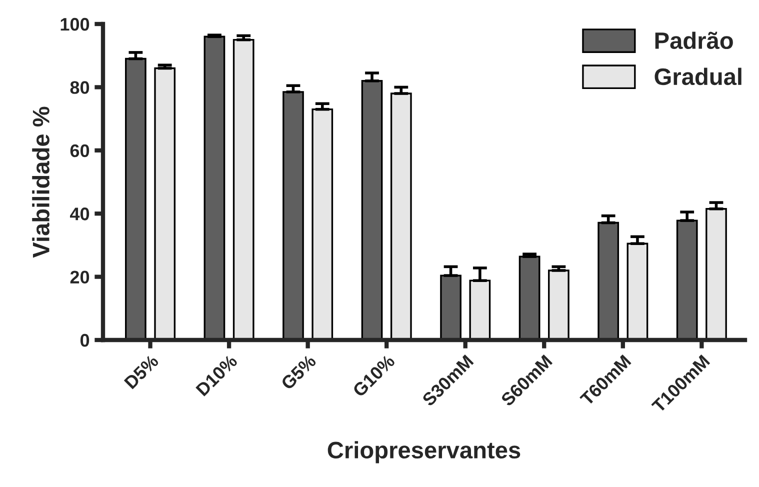 This screenshot has height=487, width=759. Describe the element at coordinates (80, 151) in the screenshot. I see `y-tick-label: 60` at that location.